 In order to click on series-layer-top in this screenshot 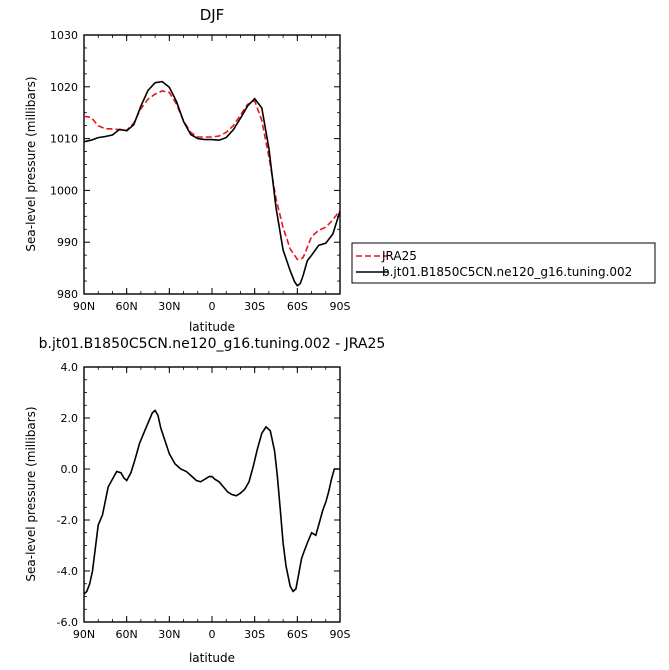, I will do `click(212, 183)`.